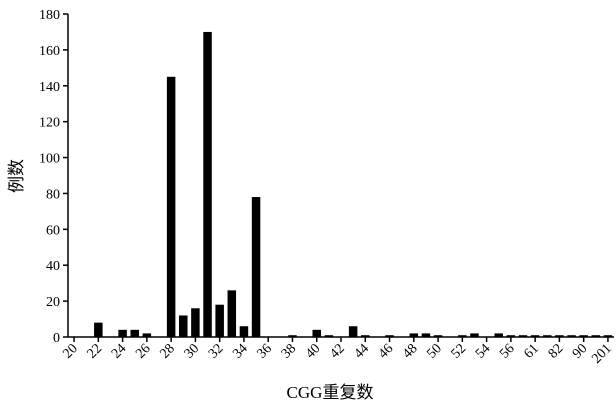 This screenshot has height=414, width=616. I want to click on x-tick-label: 56, so click(507, 351).